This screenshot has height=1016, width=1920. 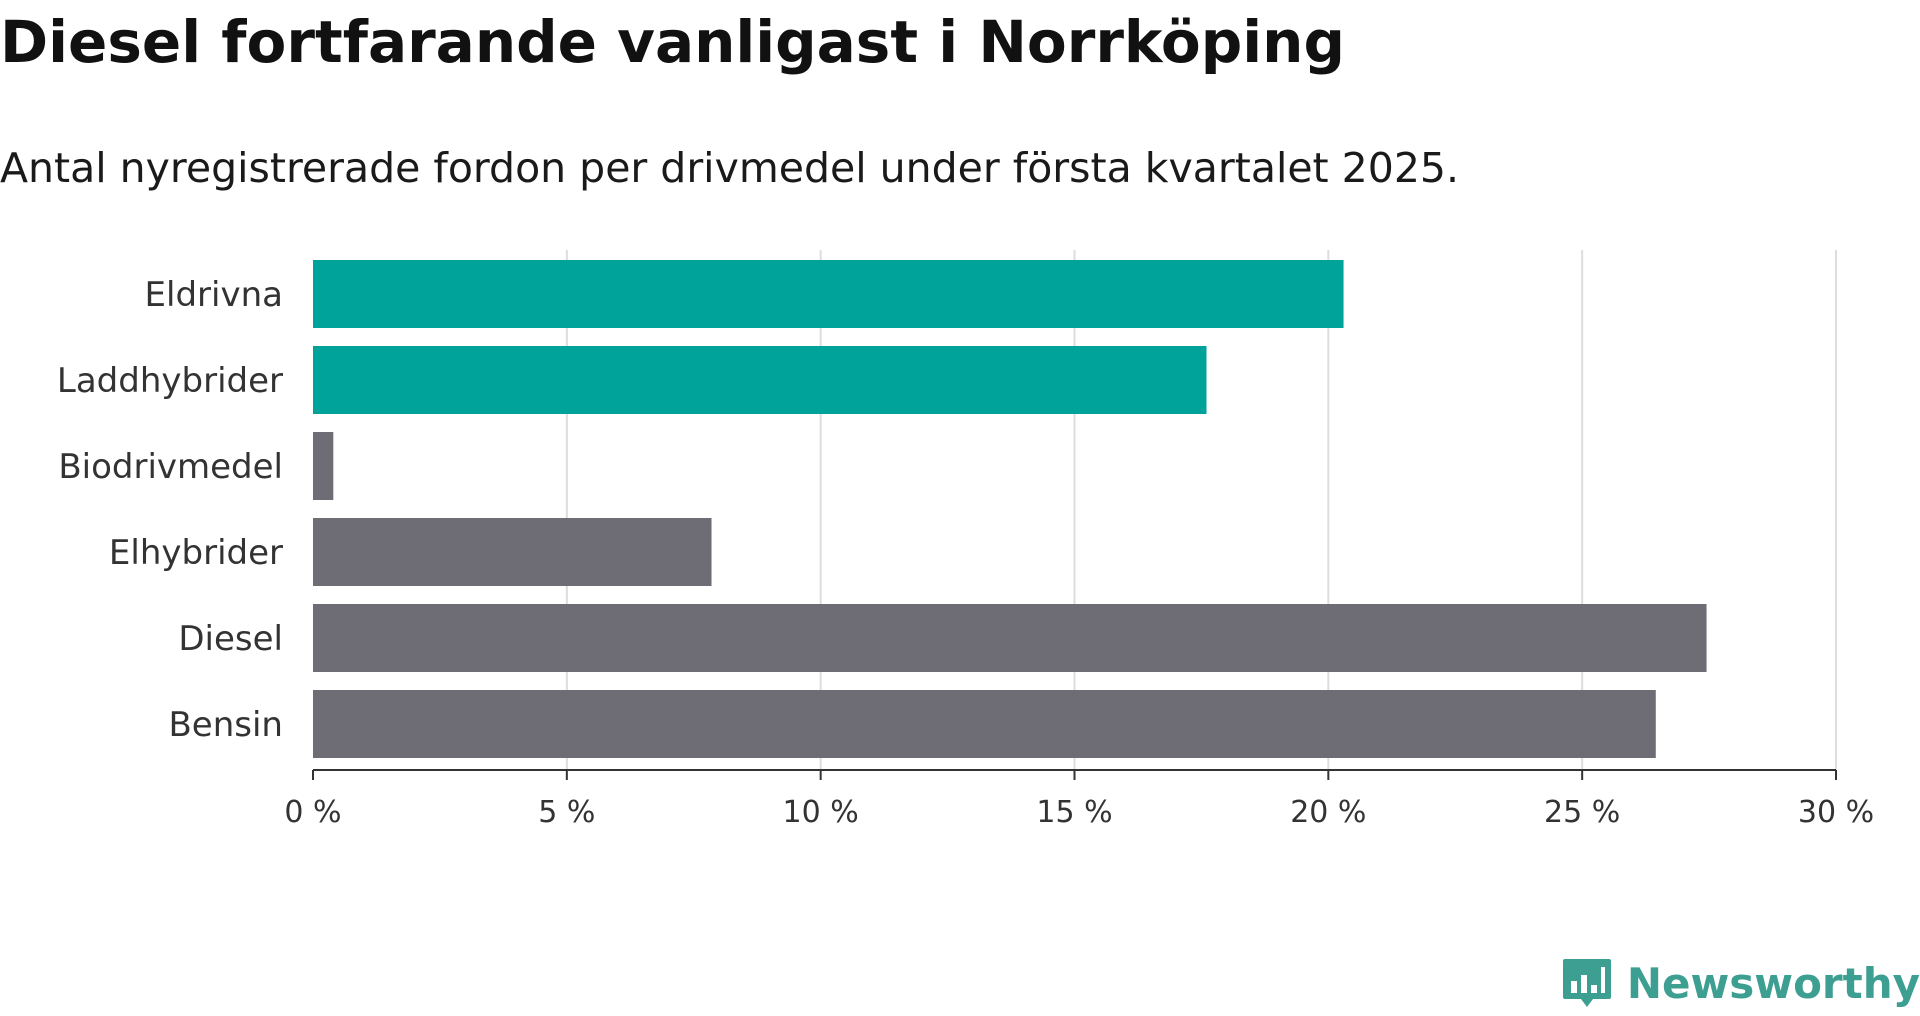 I want to click on category-label: Eldrivna, so click(x=214, y=295).